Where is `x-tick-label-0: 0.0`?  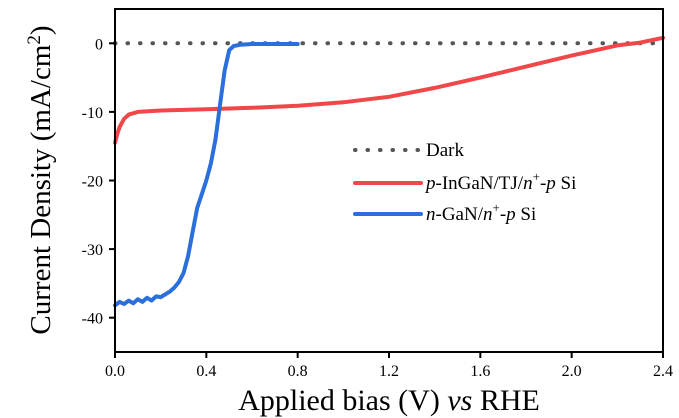 x-tick-label-0: 0.0 is located at coordinates (115, 371).